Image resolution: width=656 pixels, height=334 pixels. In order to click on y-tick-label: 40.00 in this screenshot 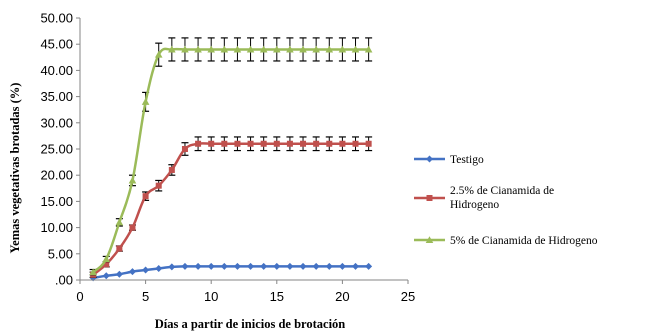, I will do `click(56, 70)`.